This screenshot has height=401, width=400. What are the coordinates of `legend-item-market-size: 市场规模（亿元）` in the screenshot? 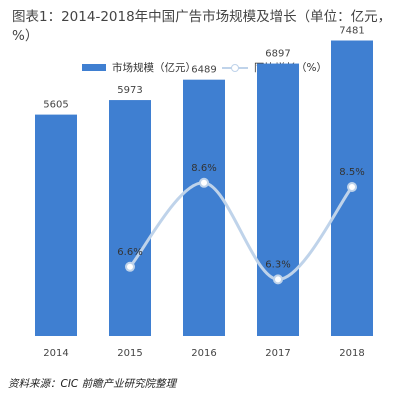 It's located at (139, 67).